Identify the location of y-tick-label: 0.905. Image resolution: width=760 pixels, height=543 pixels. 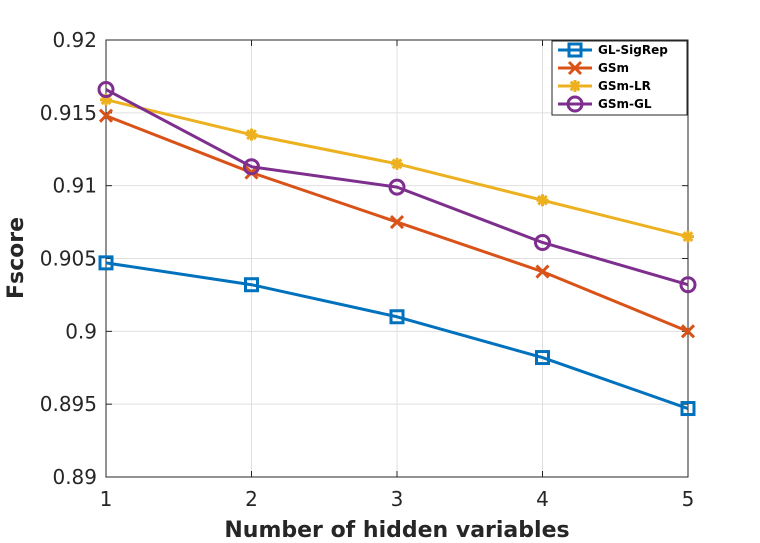
(68, 259).